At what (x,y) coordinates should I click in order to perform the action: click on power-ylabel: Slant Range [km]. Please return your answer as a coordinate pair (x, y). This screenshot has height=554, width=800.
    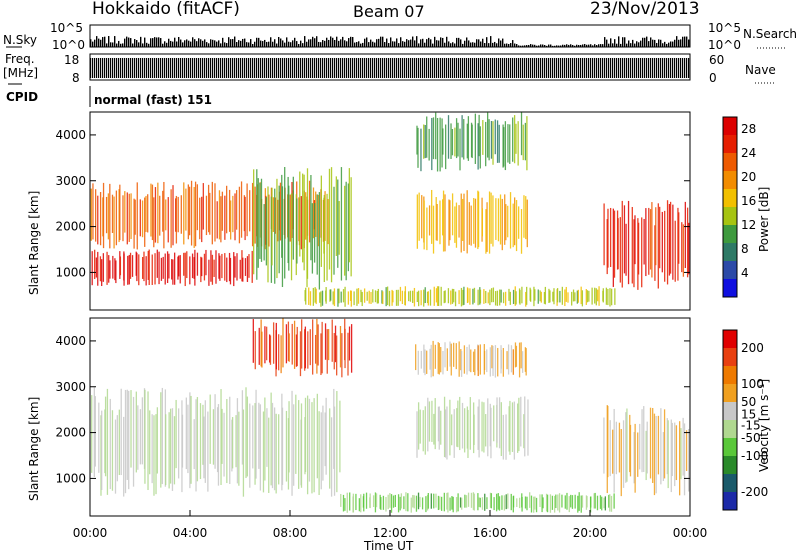
    Looking at the image, I should click on (34, 243).